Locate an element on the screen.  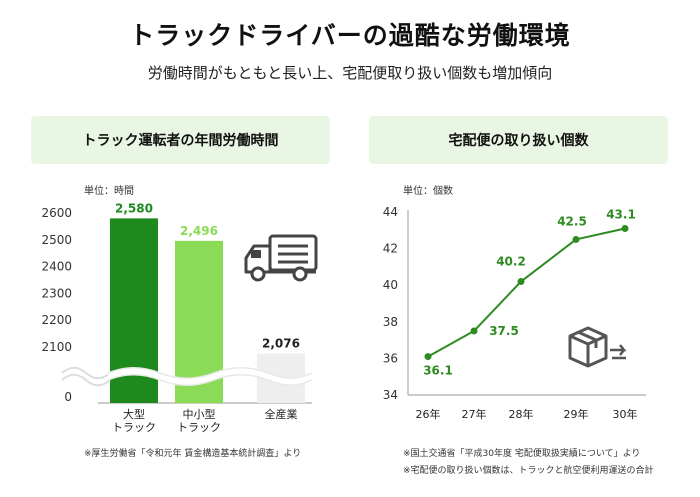
y-tick-label: 36 is located at coordinates (390, 358).